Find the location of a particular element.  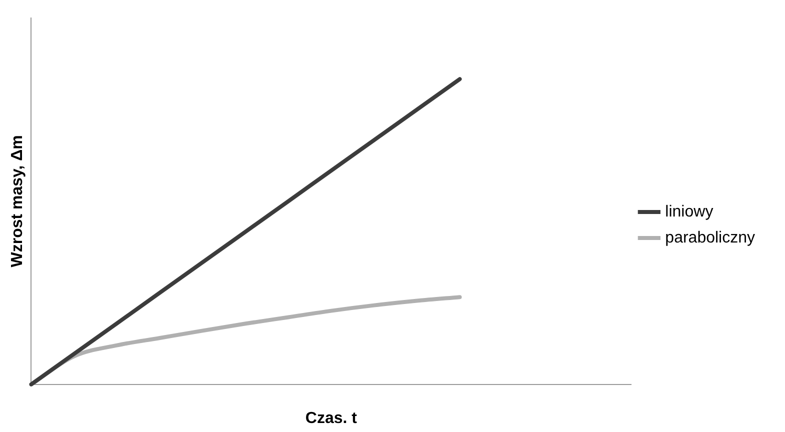

legend-label: paraboliczny is located at coordinates (710, 237).